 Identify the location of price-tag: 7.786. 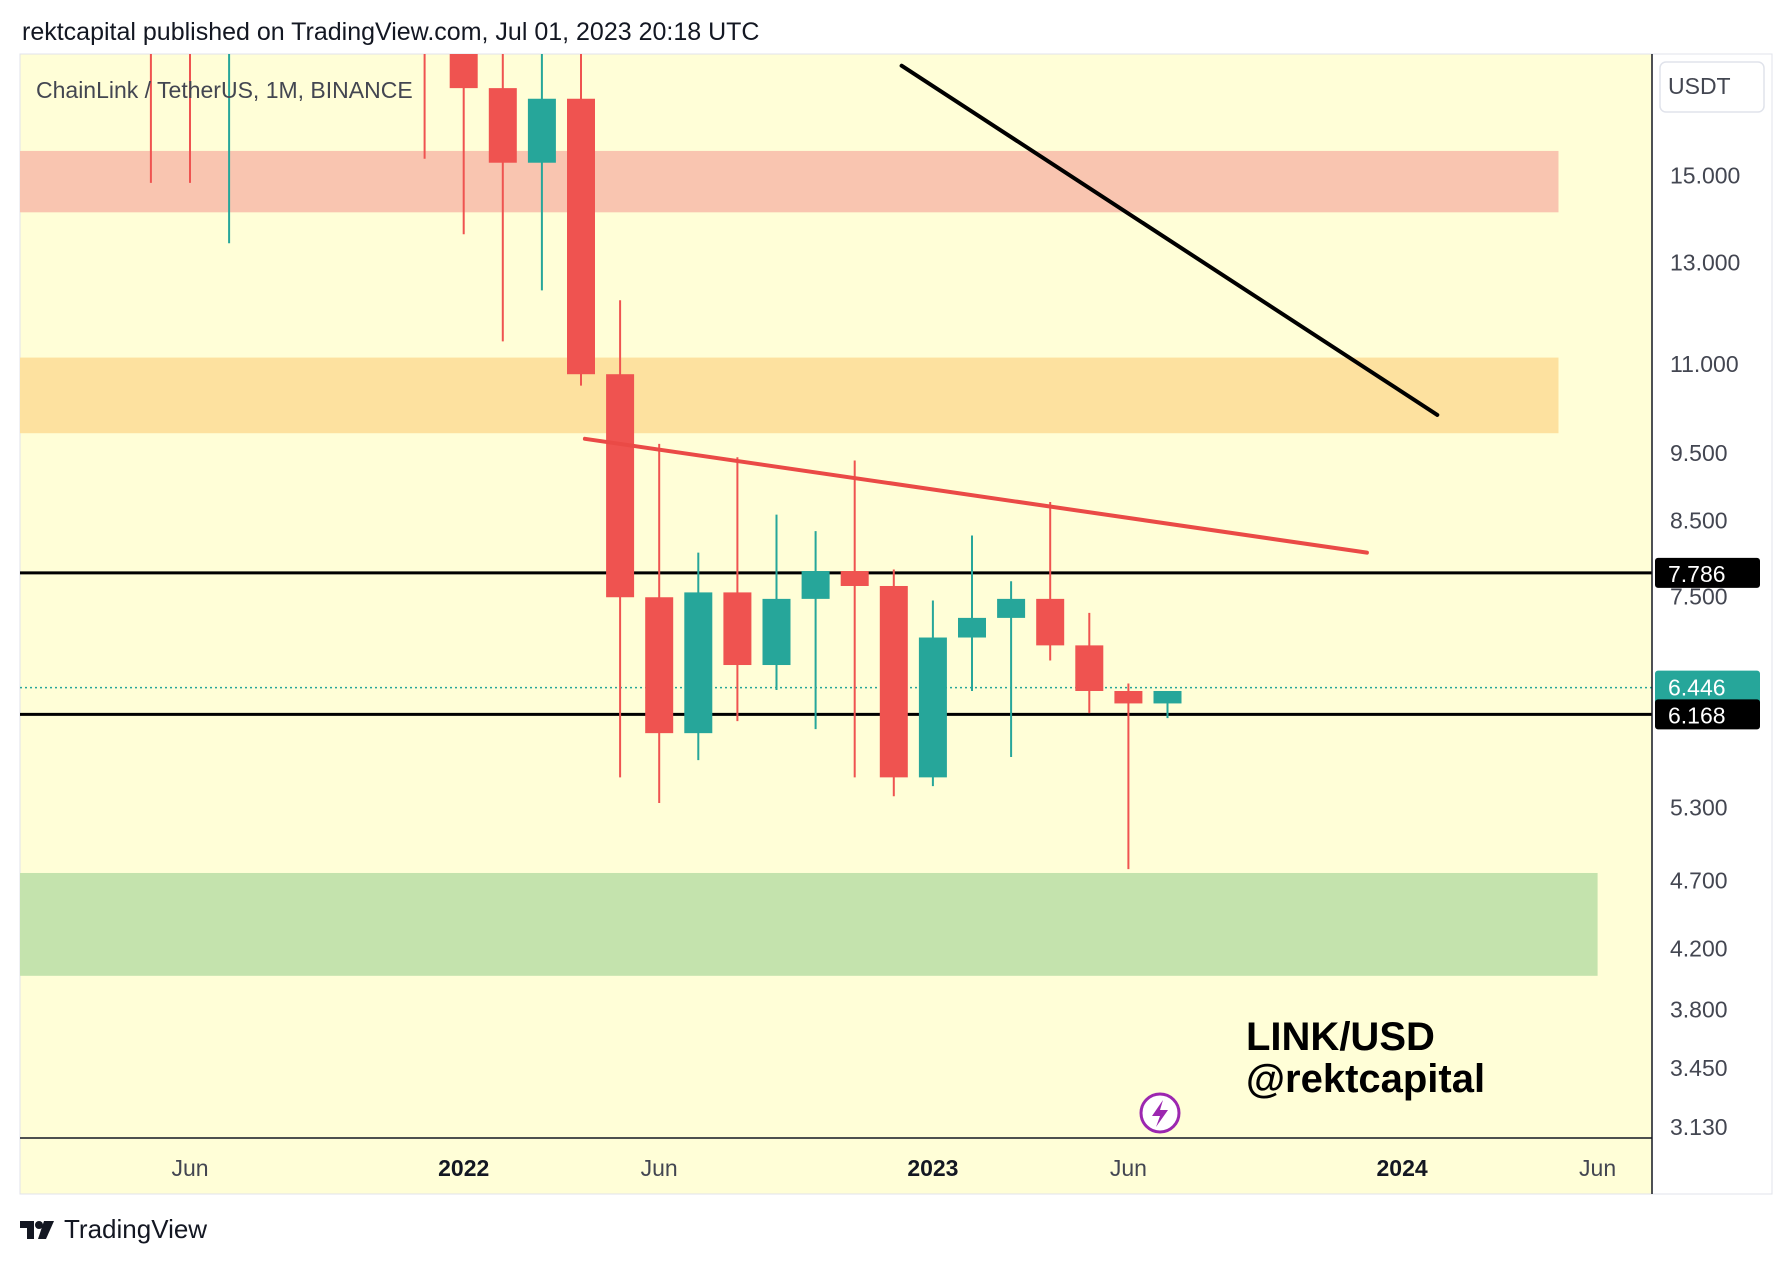
(1707, 572).